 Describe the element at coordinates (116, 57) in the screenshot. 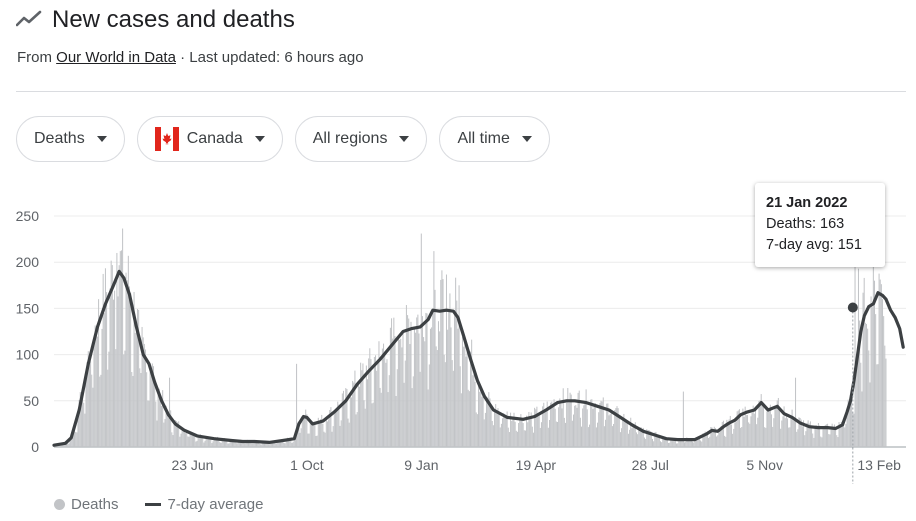

I see `source-link: Our World in Data` at that location.